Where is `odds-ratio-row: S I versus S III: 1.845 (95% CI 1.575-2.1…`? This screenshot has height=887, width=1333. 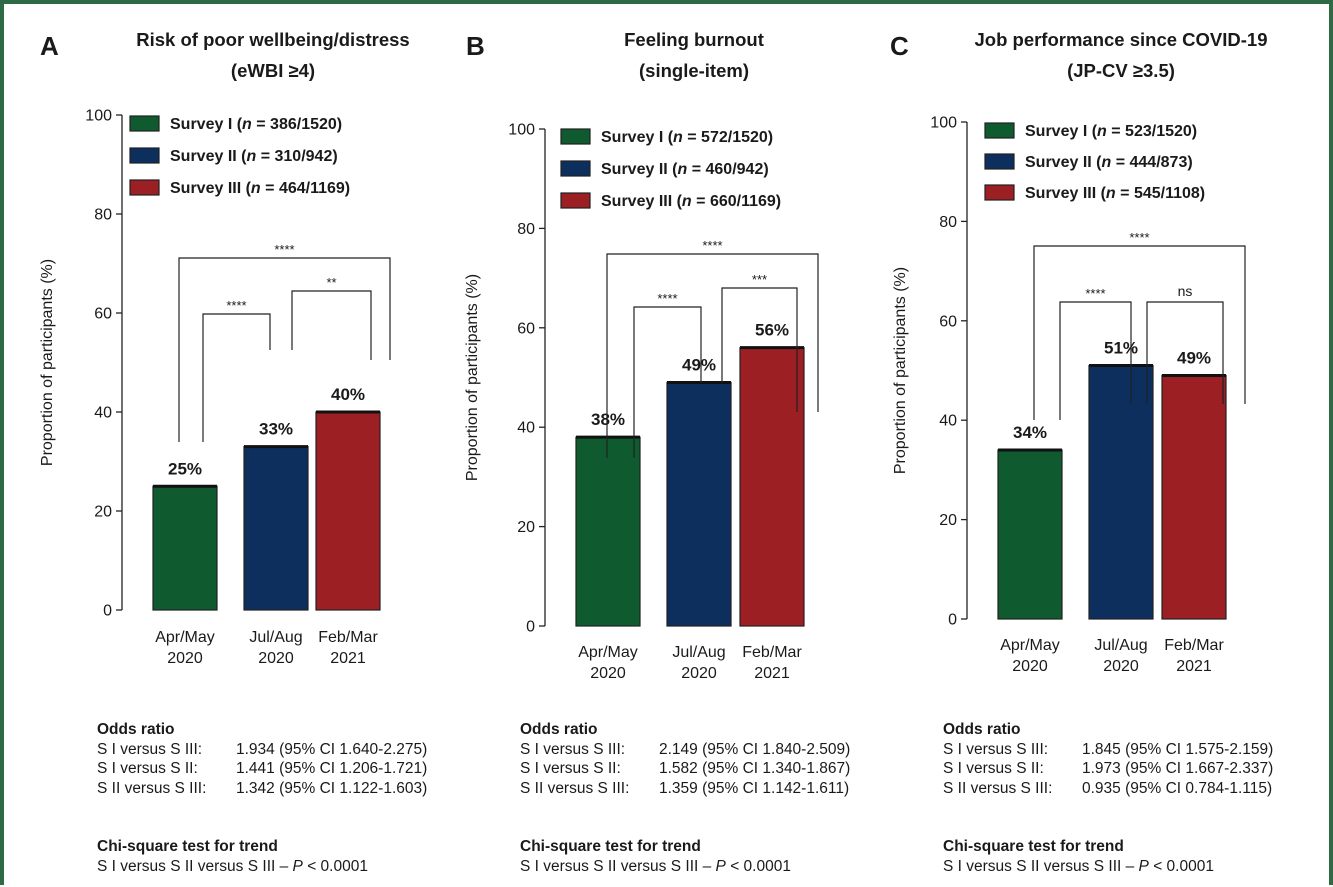 odds-ratio-row: S I versus S III: 1.845 (95% CI 1.575-2.1… is located at coordinates (1108, 750).